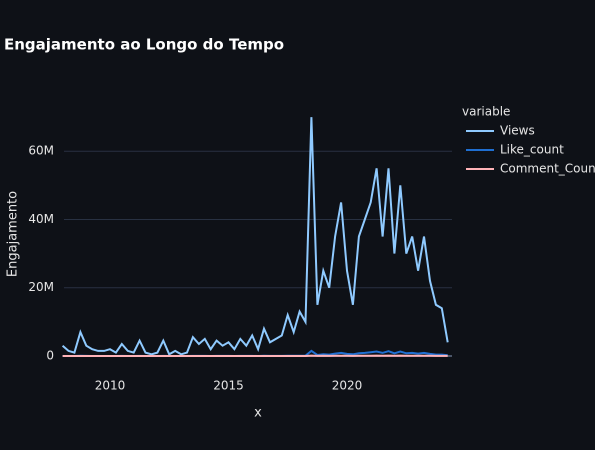  Describe the element at coordinates (486, 112) in the screenshot. I see `legend-title: variable` at that location.